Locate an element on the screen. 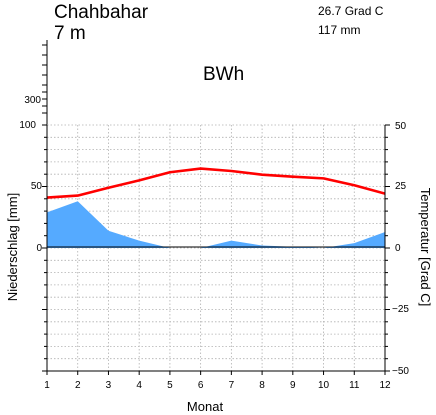 The width and height of the screenshot is (436, 415). annual-precipitation: 117 mm is located at coordinates (339, 30).